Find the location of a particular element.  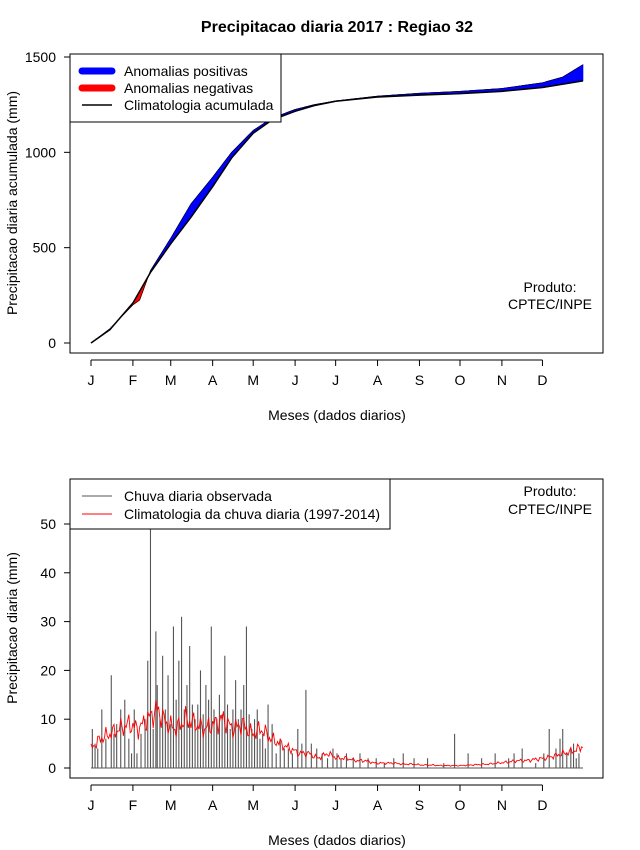

top-y-axis-label: Precipitacao diaria acumulada (mm) is located at coordinates (12, 203).